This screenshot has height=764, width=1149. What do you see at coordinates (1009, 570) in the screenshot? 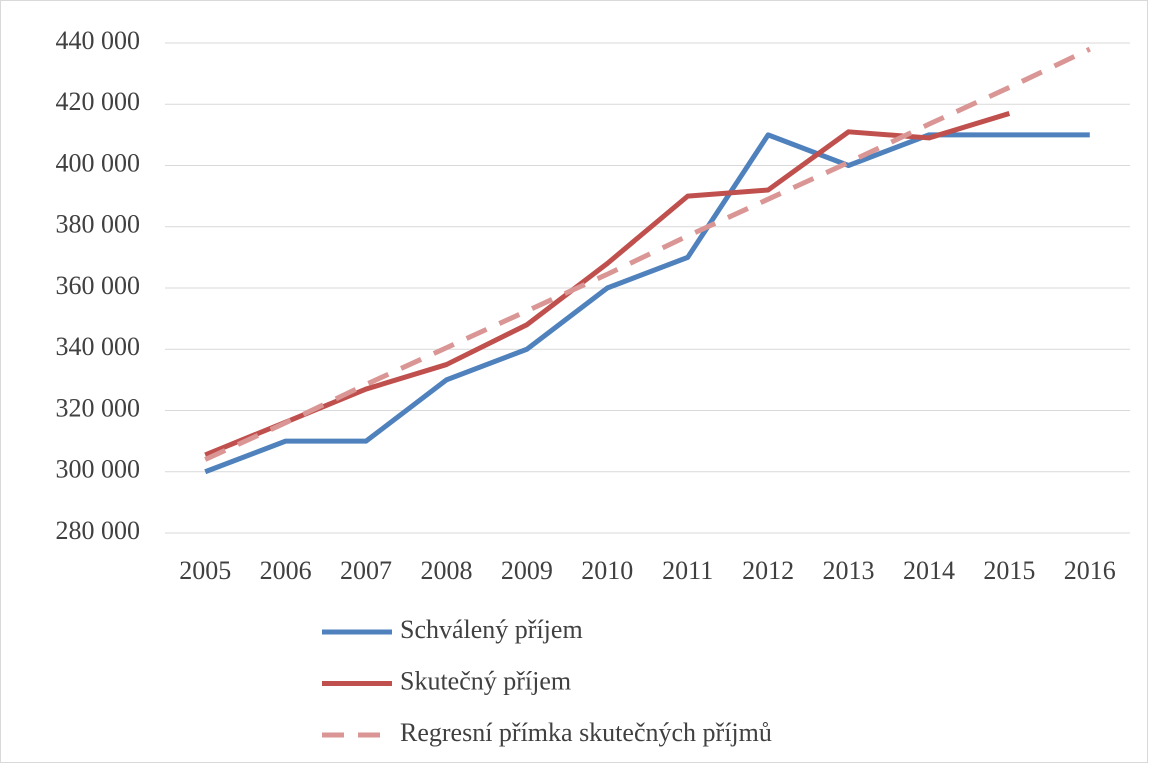
I see `x-tick-label: 2015` at bounding box center [1009, 570].